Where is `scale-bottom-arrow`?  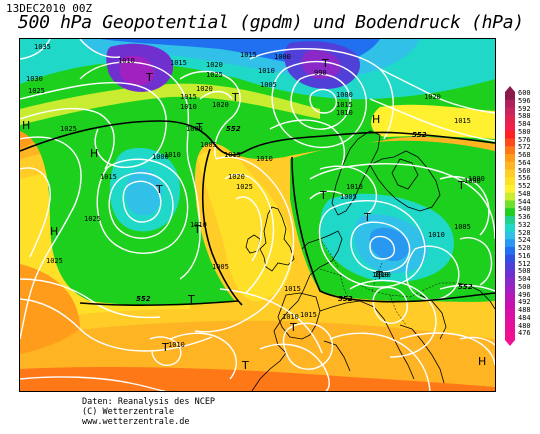
scale-bottom-arrow is located at coordinates (510, 343).